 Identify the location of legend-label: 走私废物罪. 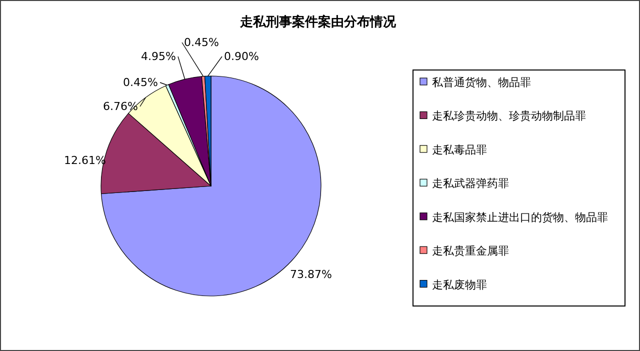
(459, 285).